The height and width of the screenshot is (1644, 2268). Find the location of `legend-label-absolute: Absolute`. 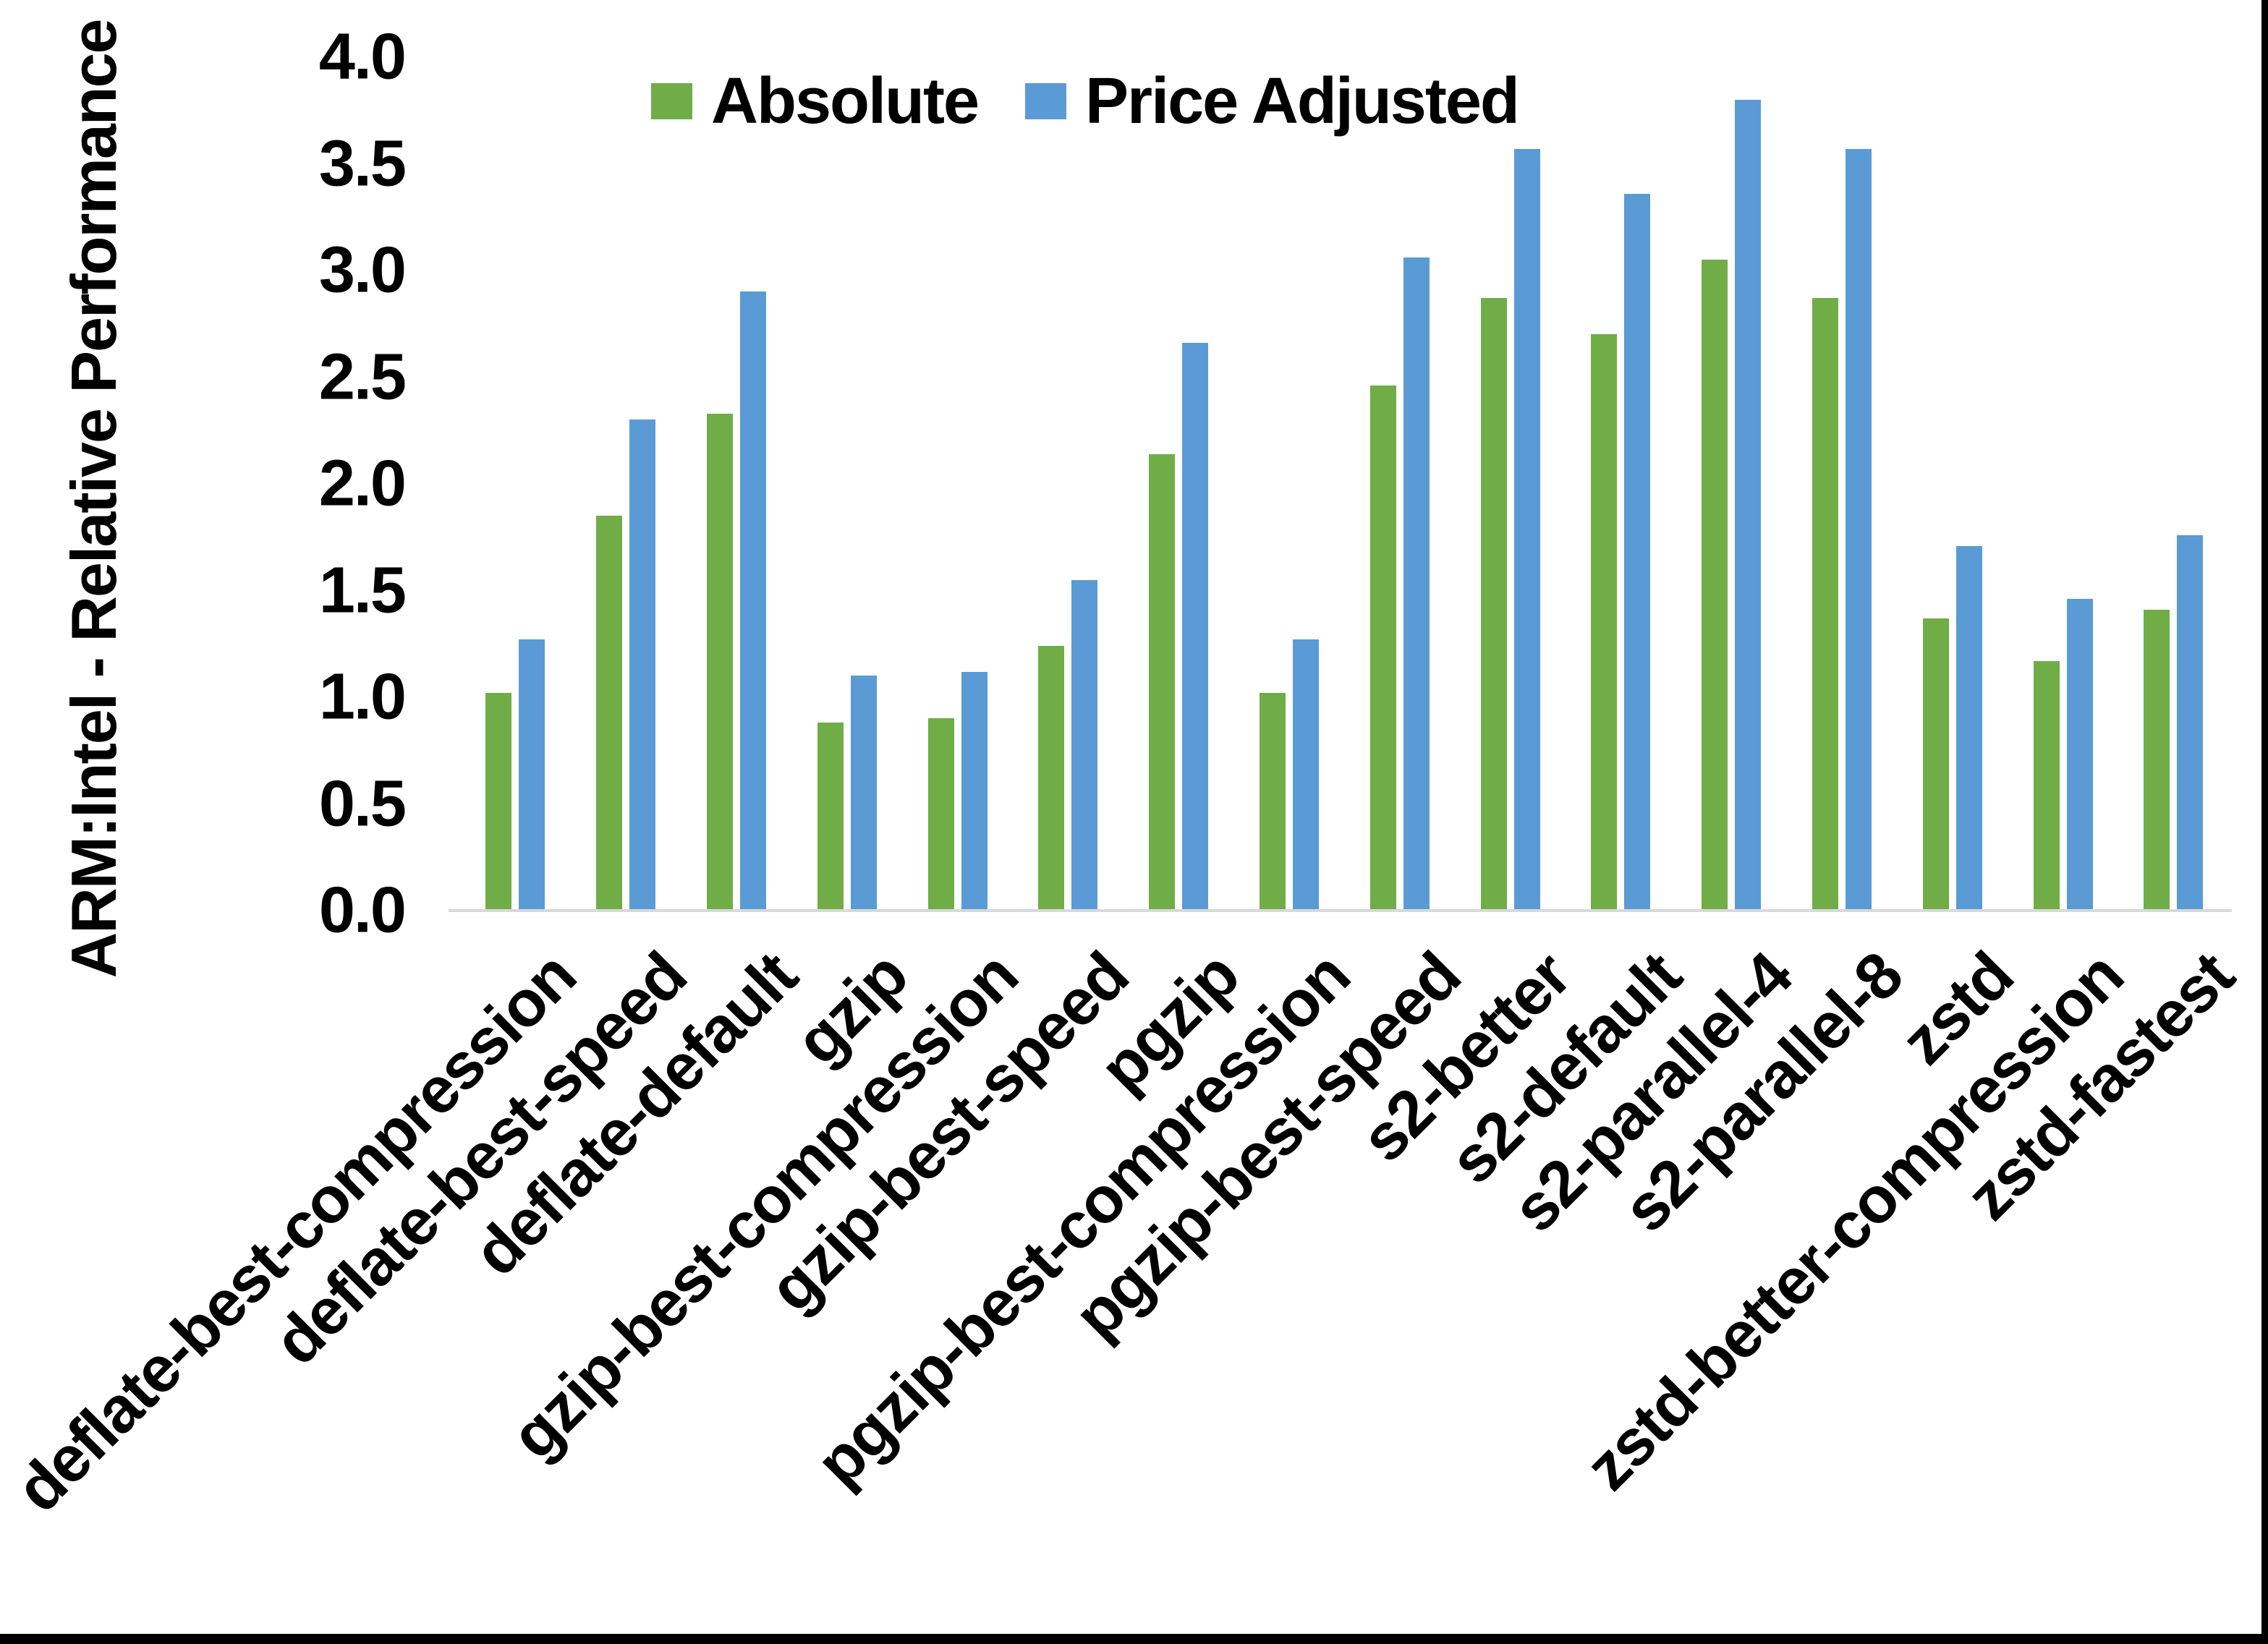

legend-label-absolute: Absolute is located at coordinates (845, 100).